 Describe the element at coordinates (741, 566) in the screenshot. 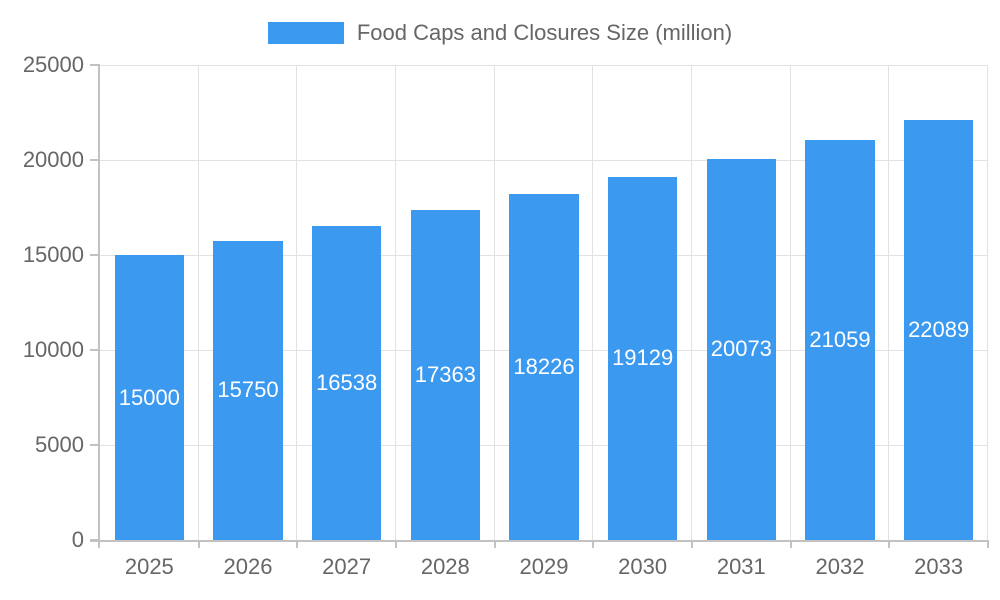

I see `x-tick-label: 2031` at that location.